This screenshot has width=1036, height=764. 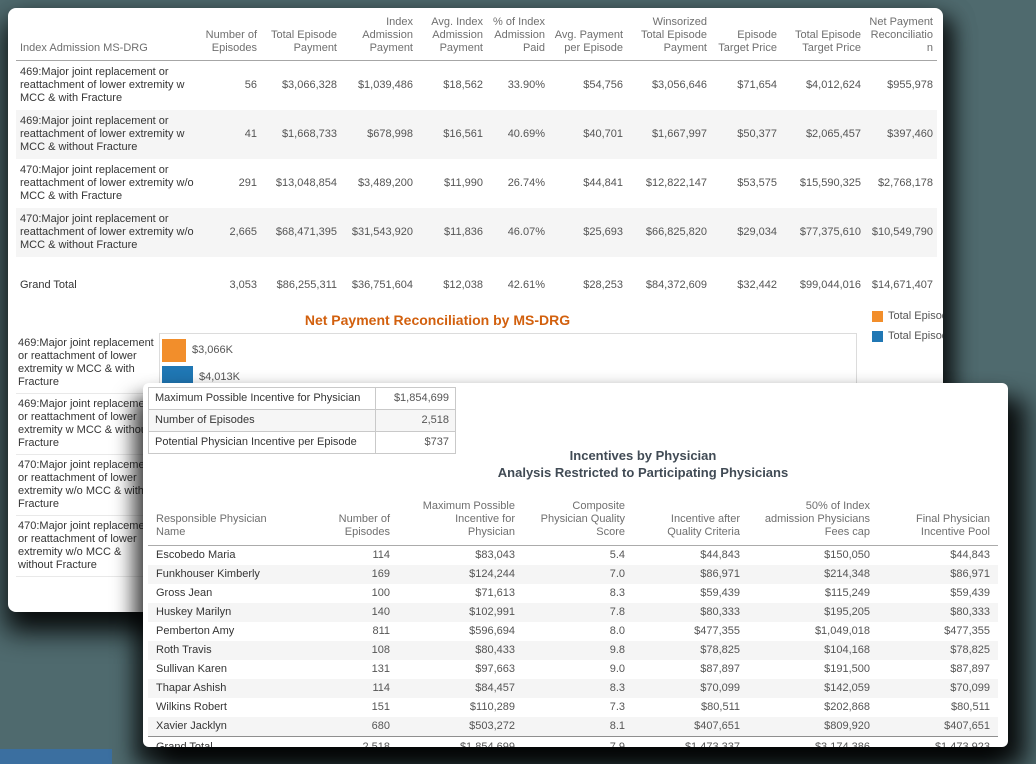 I want to click on summary-row: Number of Episodes 2,518, so click(x=302, y=420).